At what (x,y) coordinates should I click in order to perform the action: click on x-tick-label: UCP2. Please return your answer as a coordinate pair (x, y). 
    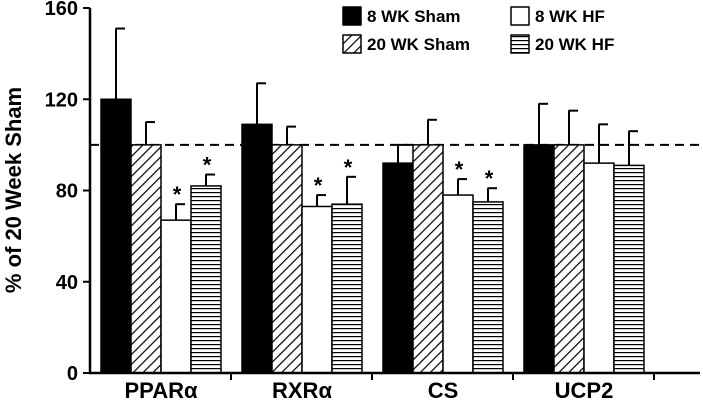
    Looking at the image, I should click on (584, 390).